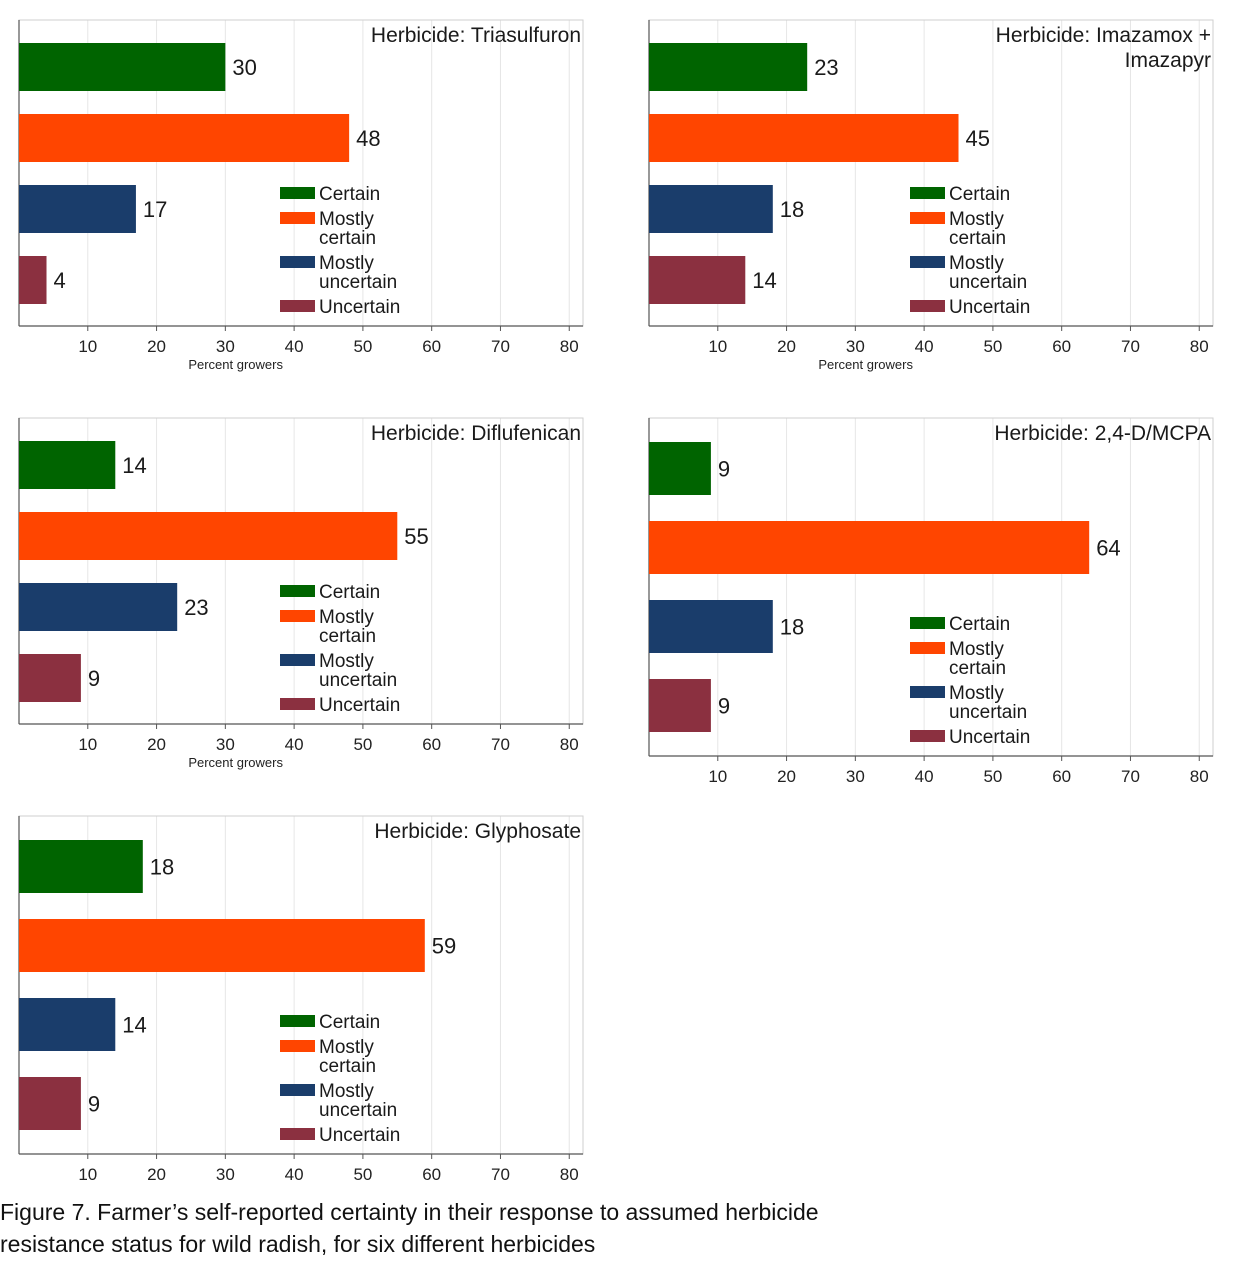 The image size is (1243, 1282). Describe the element at coordinates (1168, 60) in the screenshot. I see `panel-title: Imazapyr` at that location.